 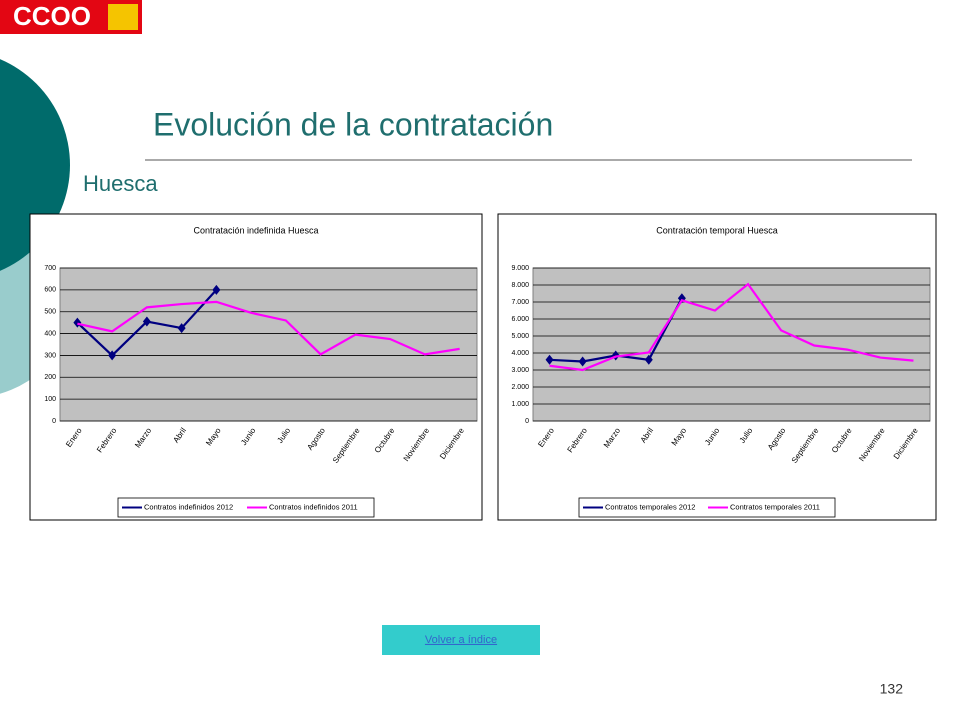 What do you see at coordinates (50, 268) in the screenshot?
I see `y-tick-label: 700` at bounding box center [50, 268].